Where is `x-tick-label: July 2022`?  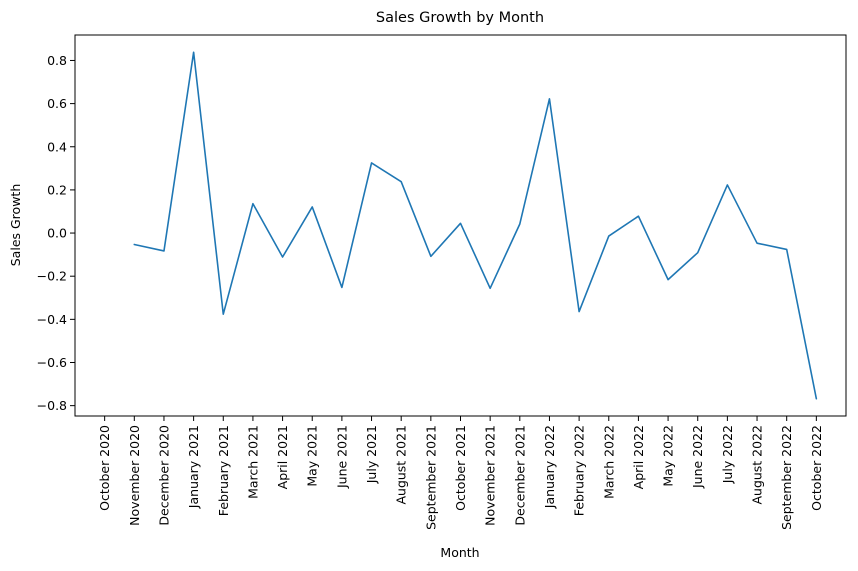 x-tick-label: July 2022 is located at coordinates (727, 454).